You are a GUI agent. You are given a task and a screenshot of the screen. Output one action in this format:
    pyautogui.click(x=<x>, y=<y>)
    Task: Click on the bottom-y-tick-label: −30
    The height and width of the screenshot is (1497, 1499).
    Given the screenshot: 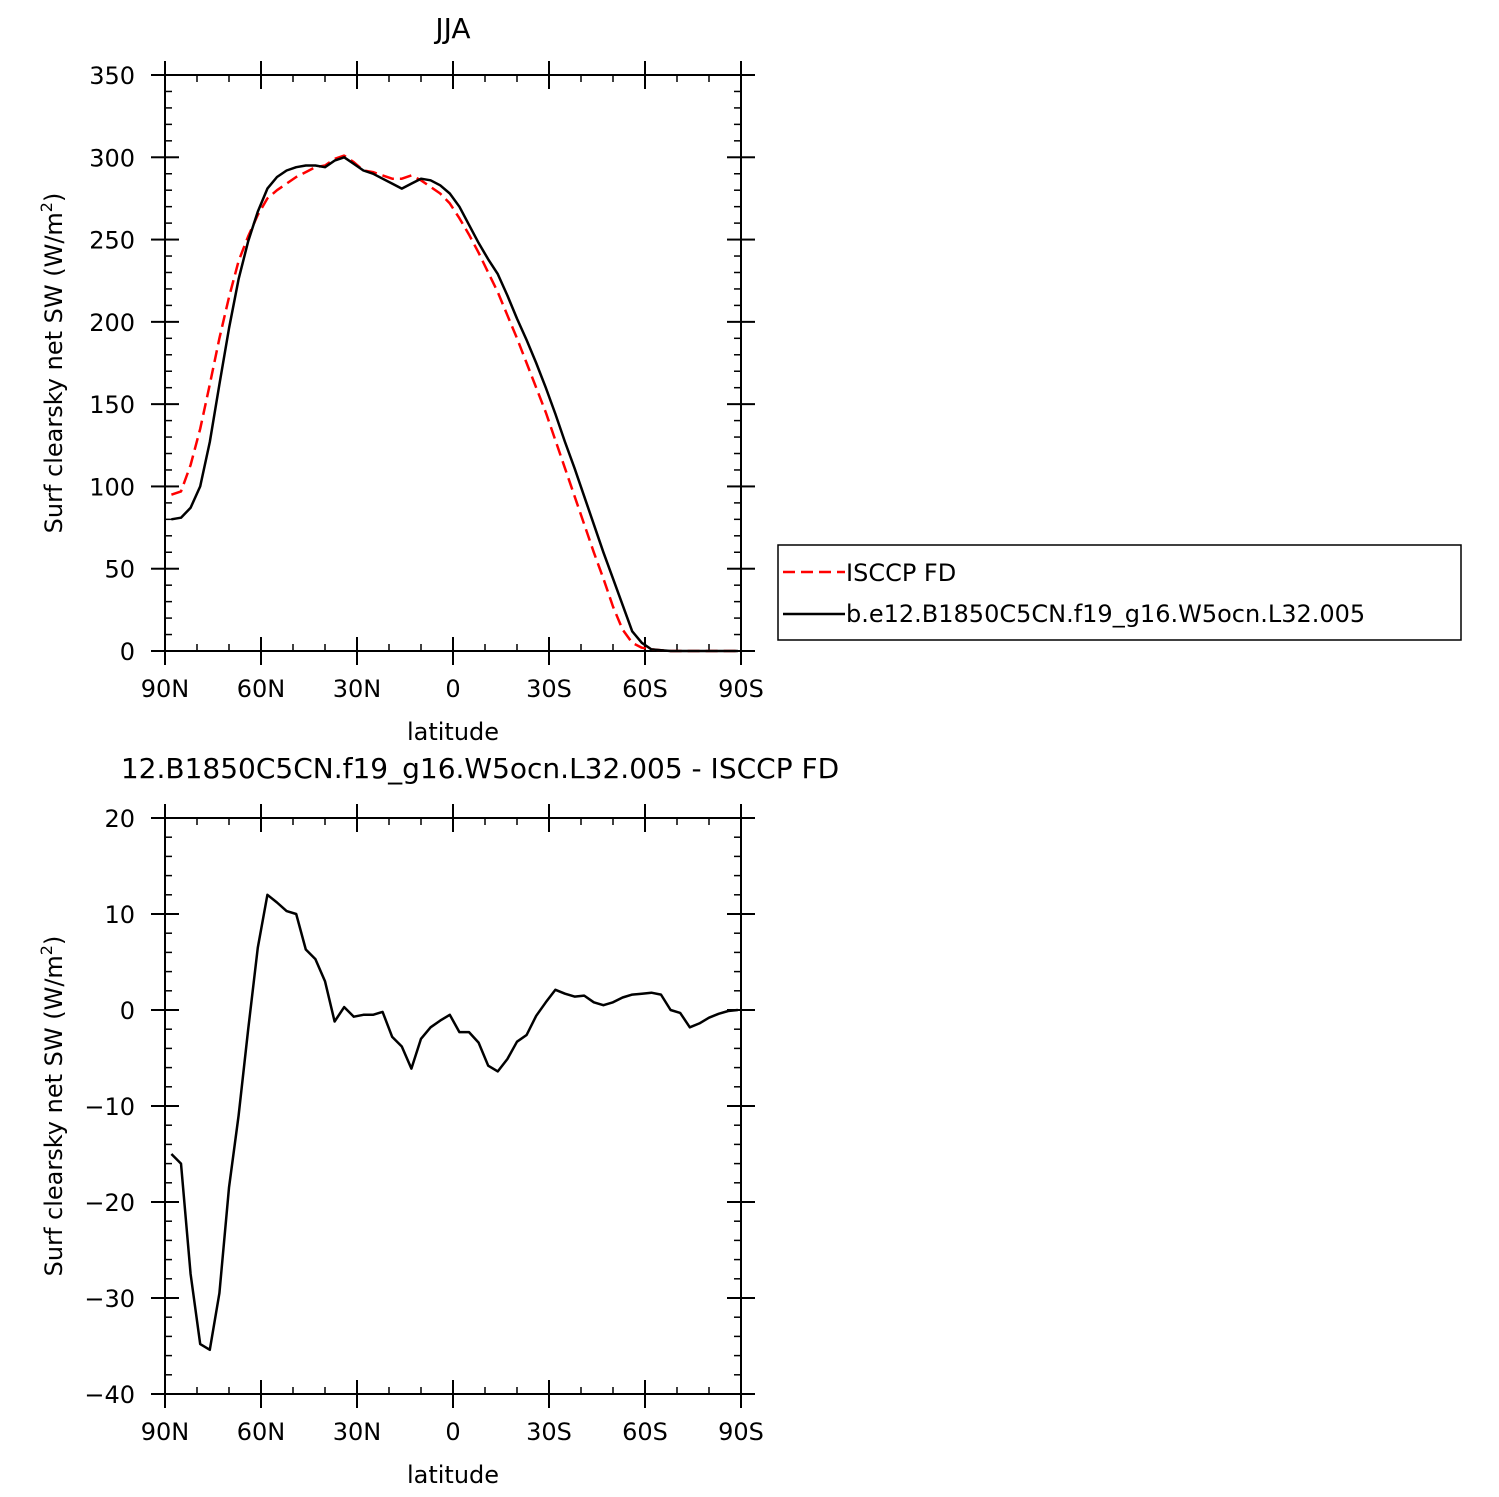 What is the action you would take?
    pyautogui.click(x=109, y=1299)
    